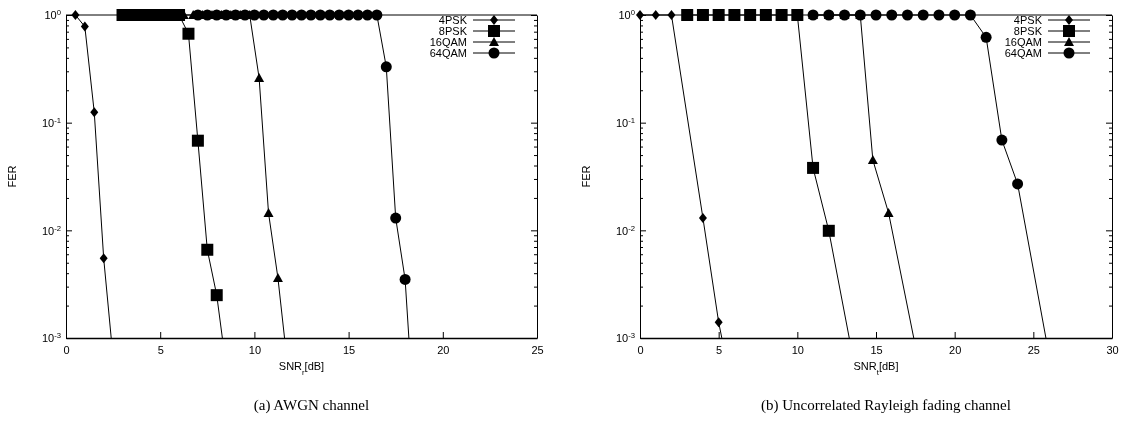 The image size is (1122, 443). I want to click on x-tick-label: 30, so click(1112, 349).